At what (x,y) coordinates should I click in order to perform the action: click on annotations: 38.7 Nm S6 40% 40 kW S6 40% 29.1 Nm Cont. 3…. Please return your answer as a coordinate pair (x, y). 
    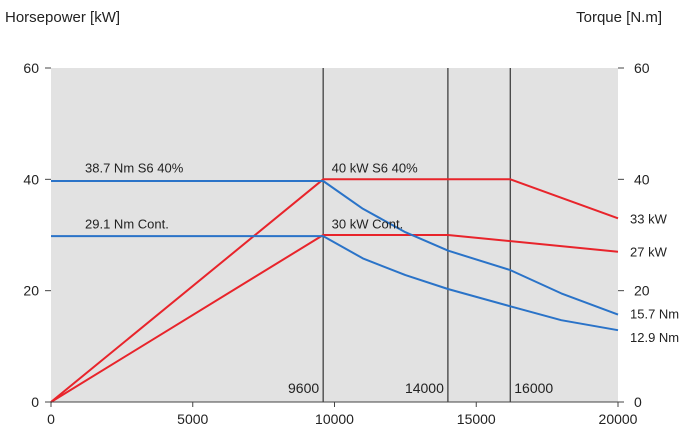
    Looking at the image, I should click on (251, 196).